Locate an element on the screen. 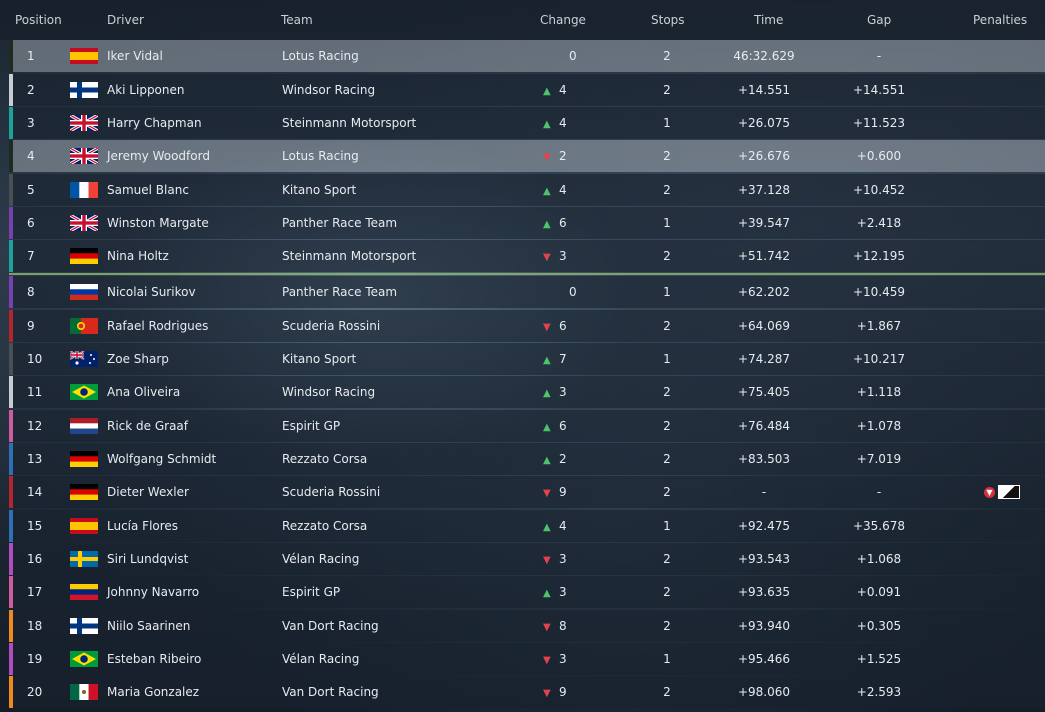  driver-name: Samuel Blanc is located at coordinates (148, 190).